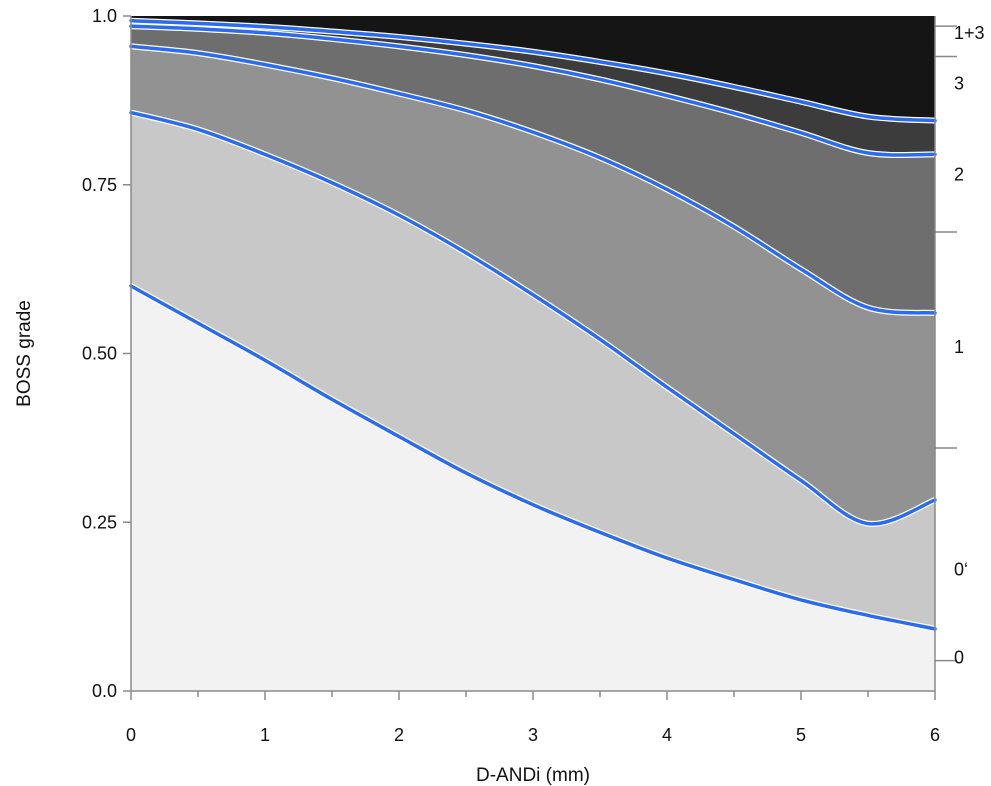  What do you see at coordinates (959, 657) in the screenshot?
I see `band-label: 0` at bounding box center [959, 657].